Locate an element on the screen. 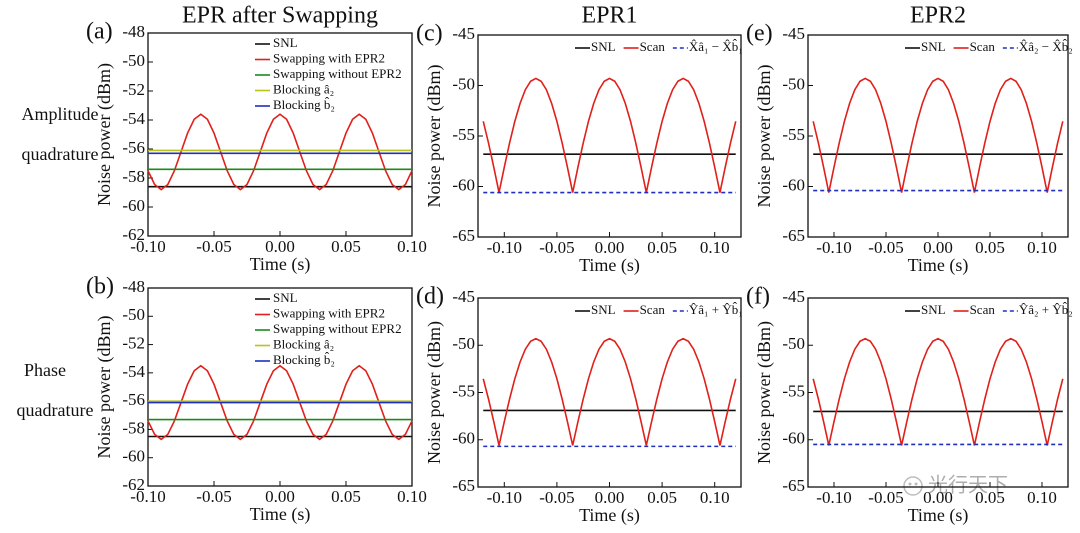 This screenshot has height=533, width=1080. panel-label: (f) is located at coordinates (758, 297).